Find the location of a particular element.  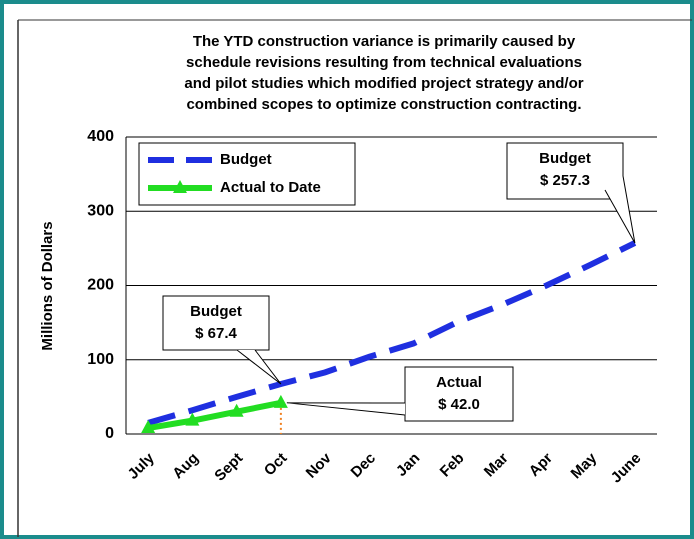

y-axis-label: Millions of Dollars is located at coordinates (47, 285).